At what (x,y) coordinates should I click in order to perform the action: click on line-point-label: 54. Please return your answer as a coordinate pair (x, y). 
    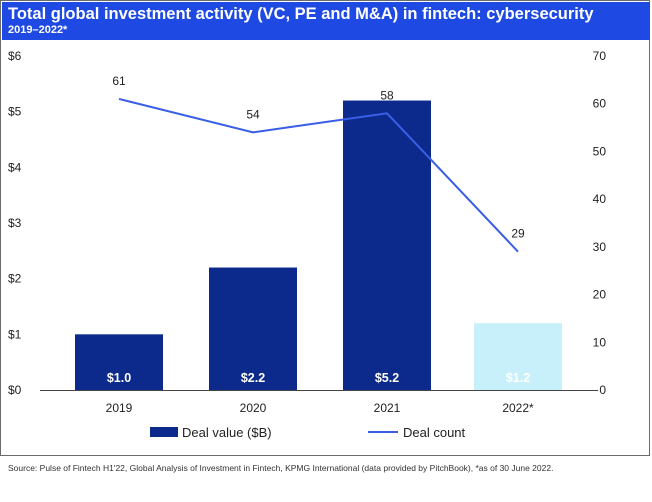
    Looking at the image, I should click on (253, 114).